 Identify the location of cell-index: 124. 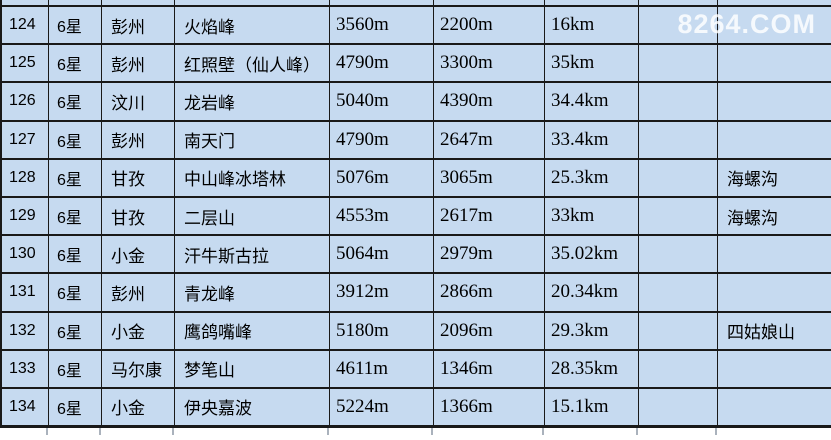
(25, 25).